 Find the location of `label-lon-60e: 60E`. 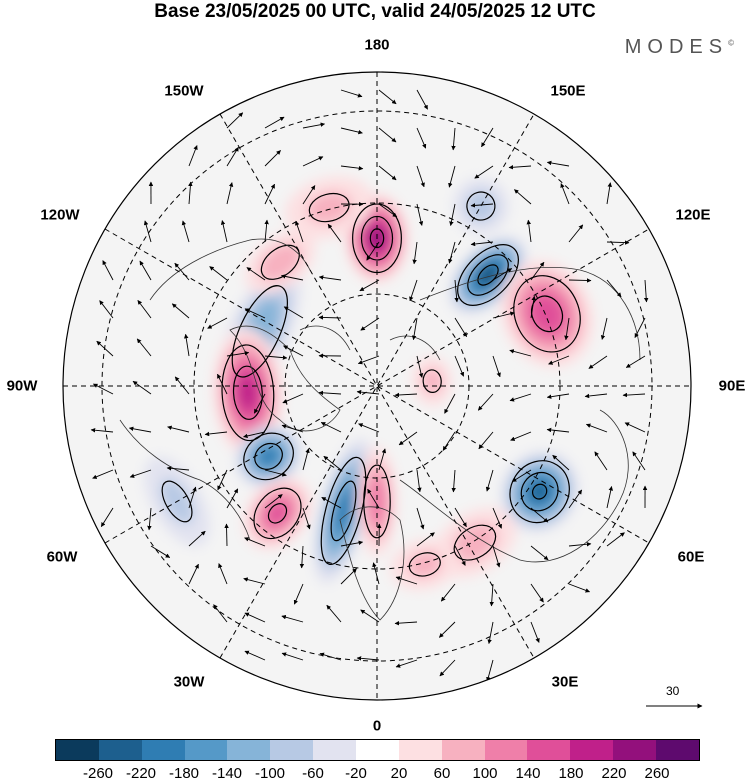

label-lon-60e: 60E is located at coordinates (691, 557).